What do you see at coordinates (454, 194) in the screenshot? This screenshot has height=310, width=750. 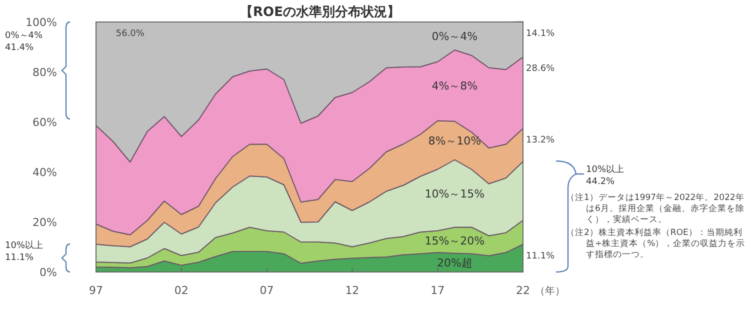 I see `series-label: 10%～15%` at bounding box center [454, 194].